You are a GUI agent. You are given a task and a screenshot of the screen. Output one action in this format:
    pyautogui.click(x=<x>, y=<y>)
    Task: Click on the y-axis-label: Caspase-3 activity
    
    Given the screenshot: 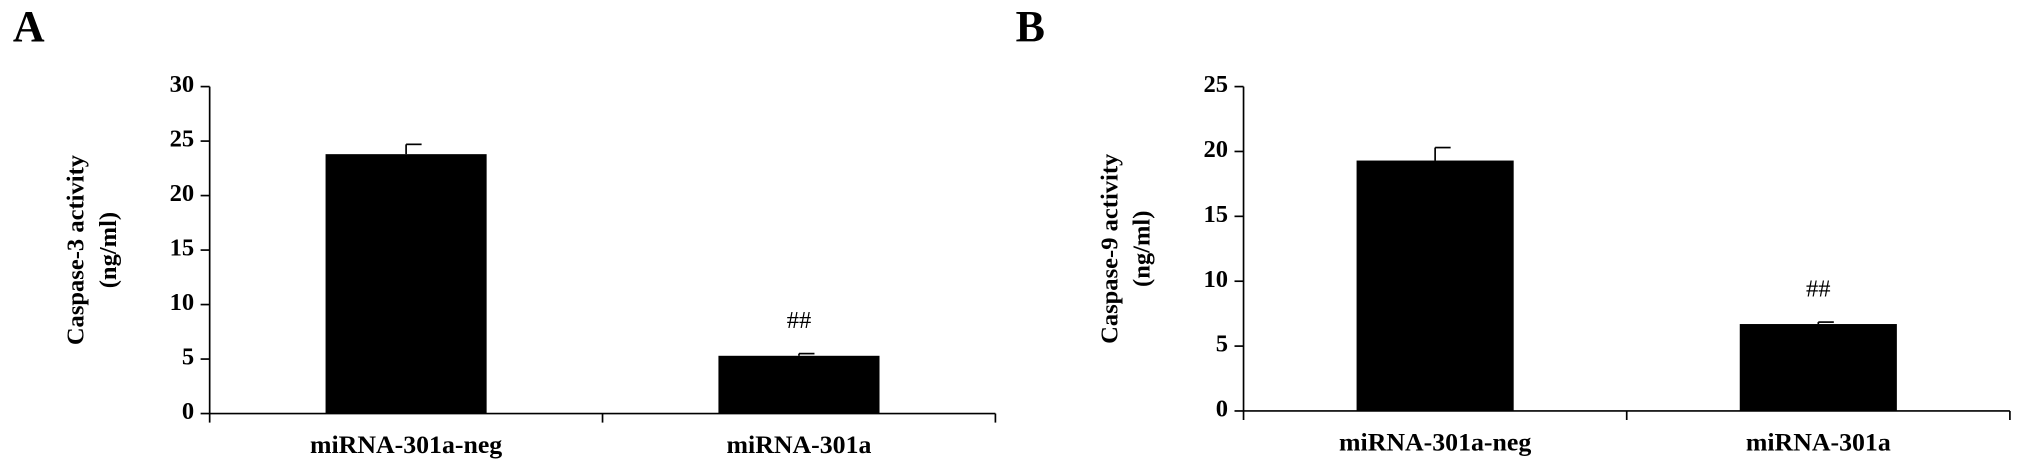 What is the action you would take?
    pyautogui.click(x=75, y=249)
    